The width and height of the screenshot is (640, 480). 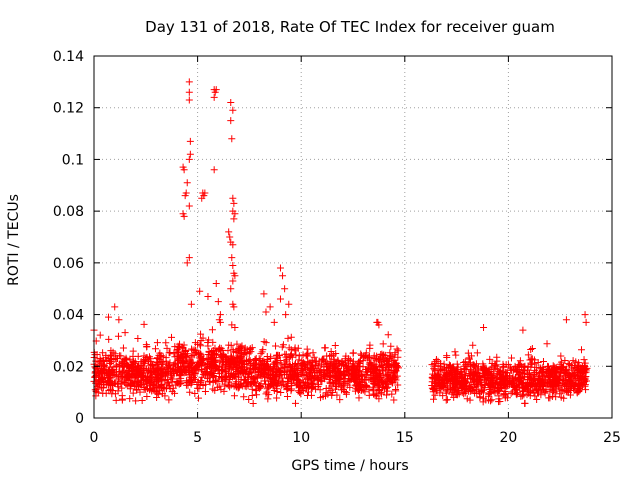 What do you see at coordinates (68, 212) in the screenshot?
I see `y-tick-label: 0.08` at bounding box center [68, 212].